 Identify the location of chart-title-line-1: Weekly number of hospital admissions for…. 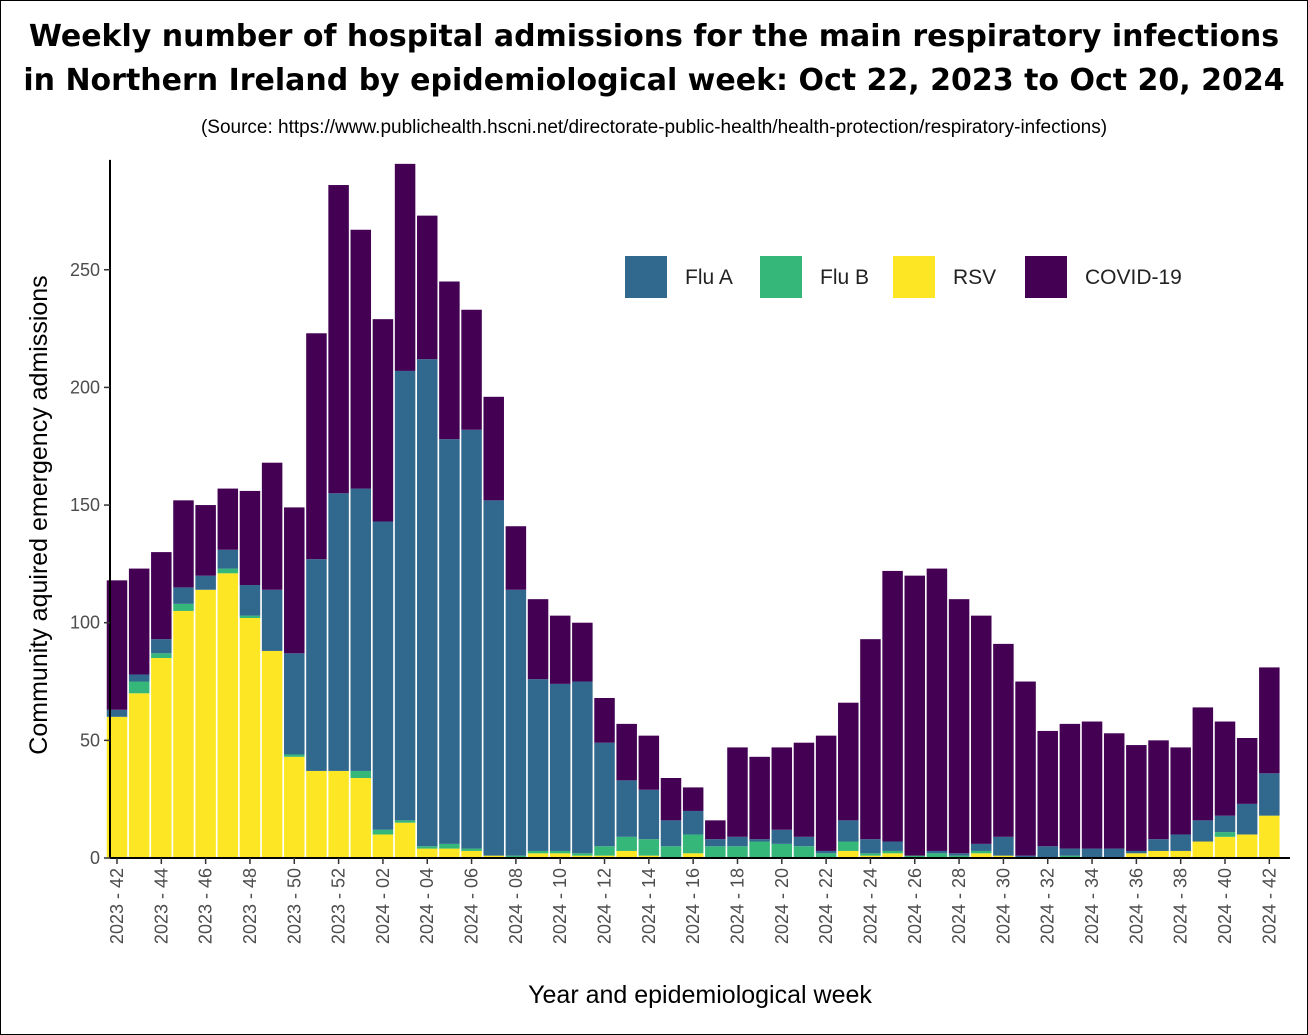
(654, 36).